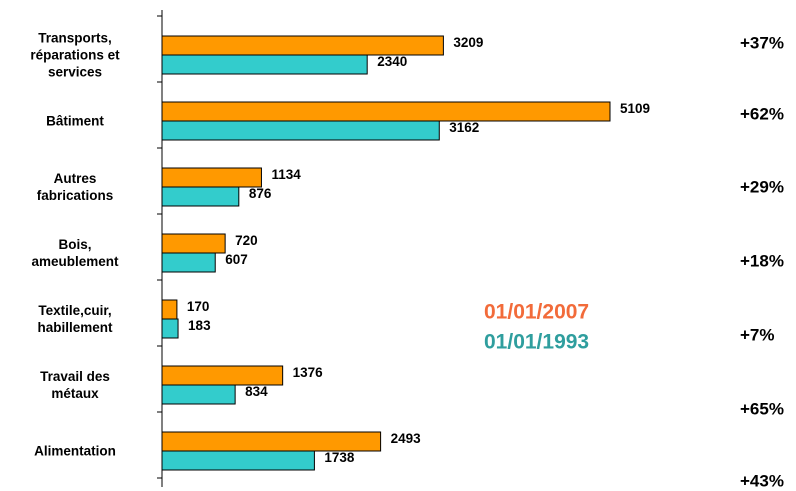  I want to click on category-label: Travail des métaux, so click(75, 385).